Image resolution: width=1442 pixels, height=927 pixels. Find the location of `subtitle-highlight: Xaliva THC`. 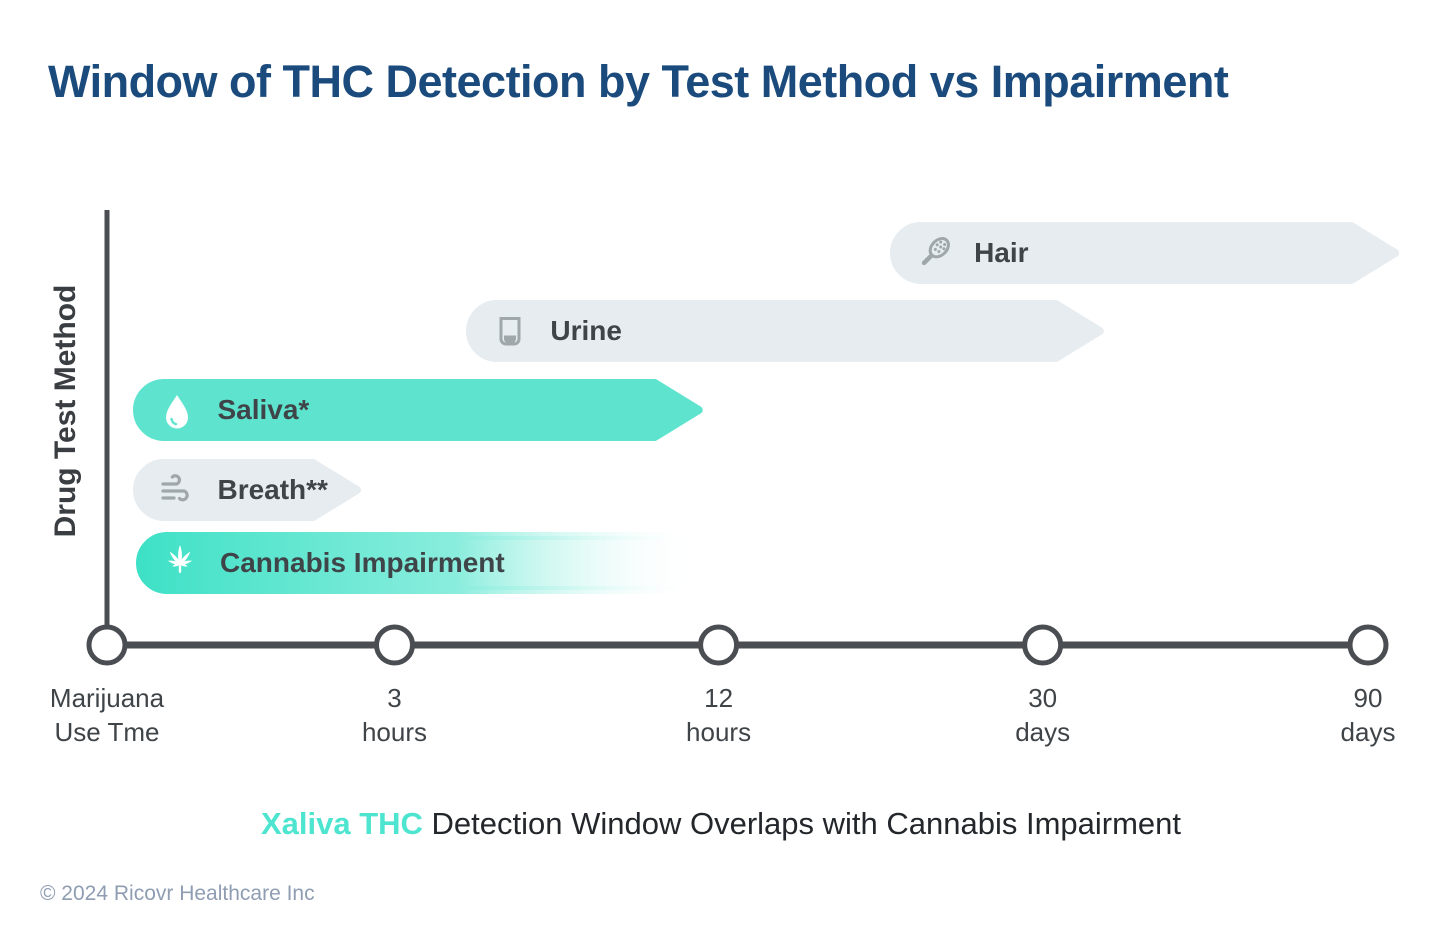

subtitle-highlight: Xaliva THC is located at coordinates (341, 823).